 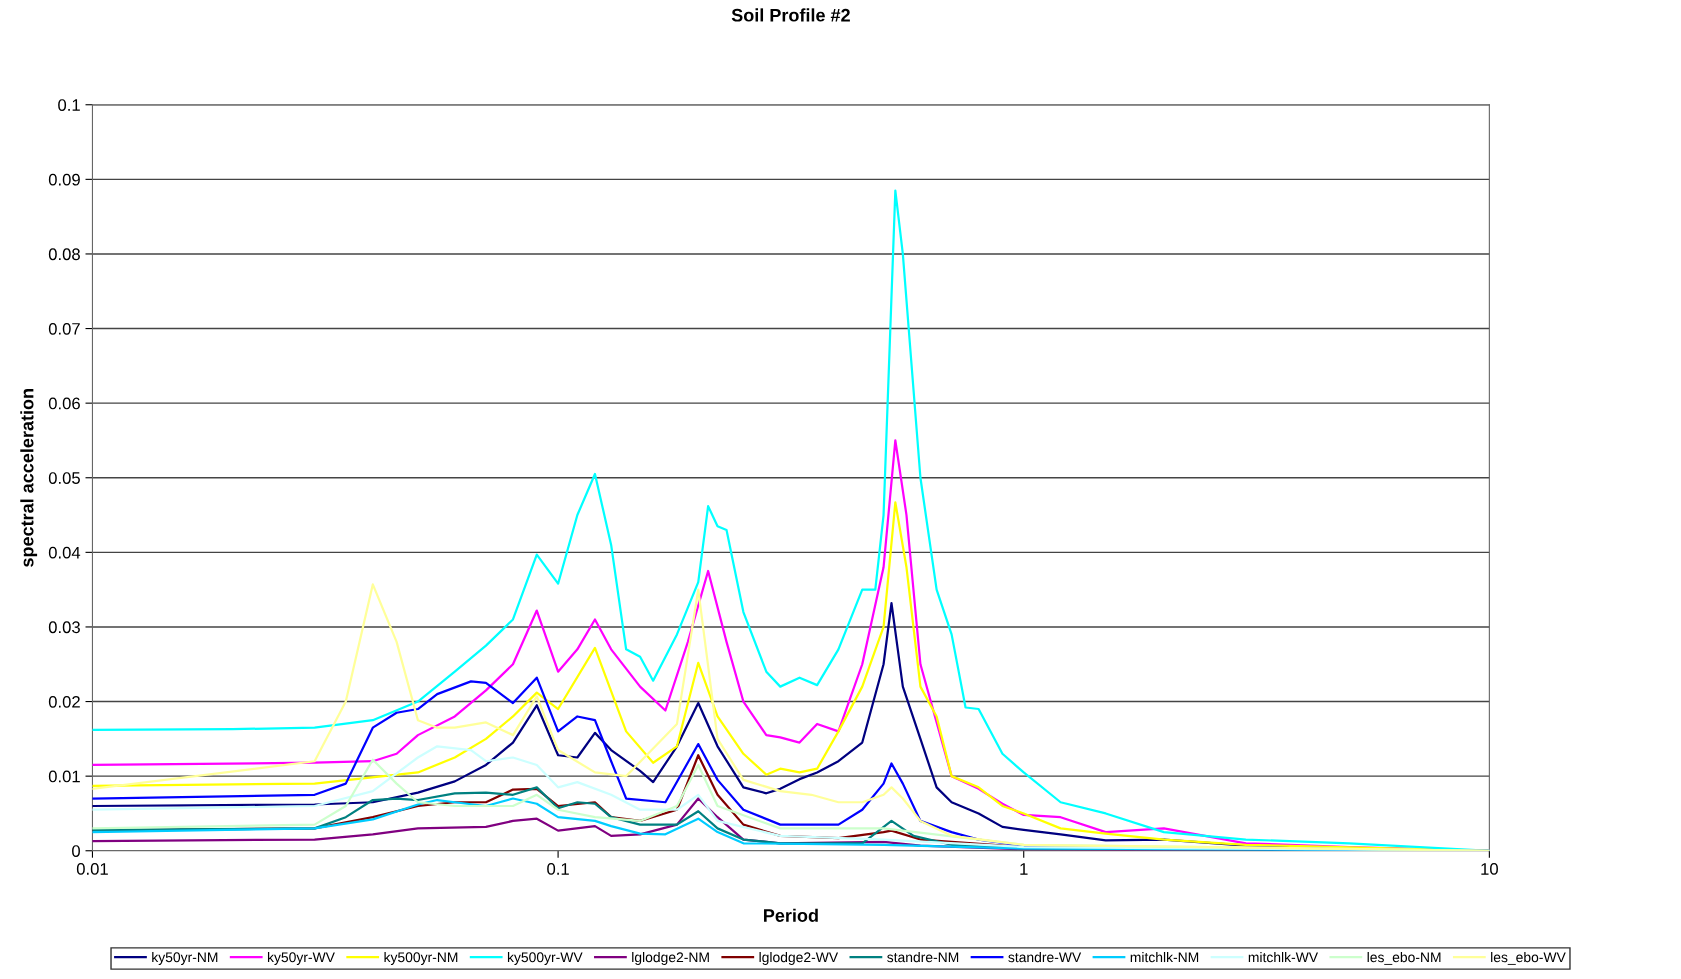 What do you see at coordinates (69, 105) in the screenshot?
I see `y-tick-label: 0.1` at bounding box center [69, 105].